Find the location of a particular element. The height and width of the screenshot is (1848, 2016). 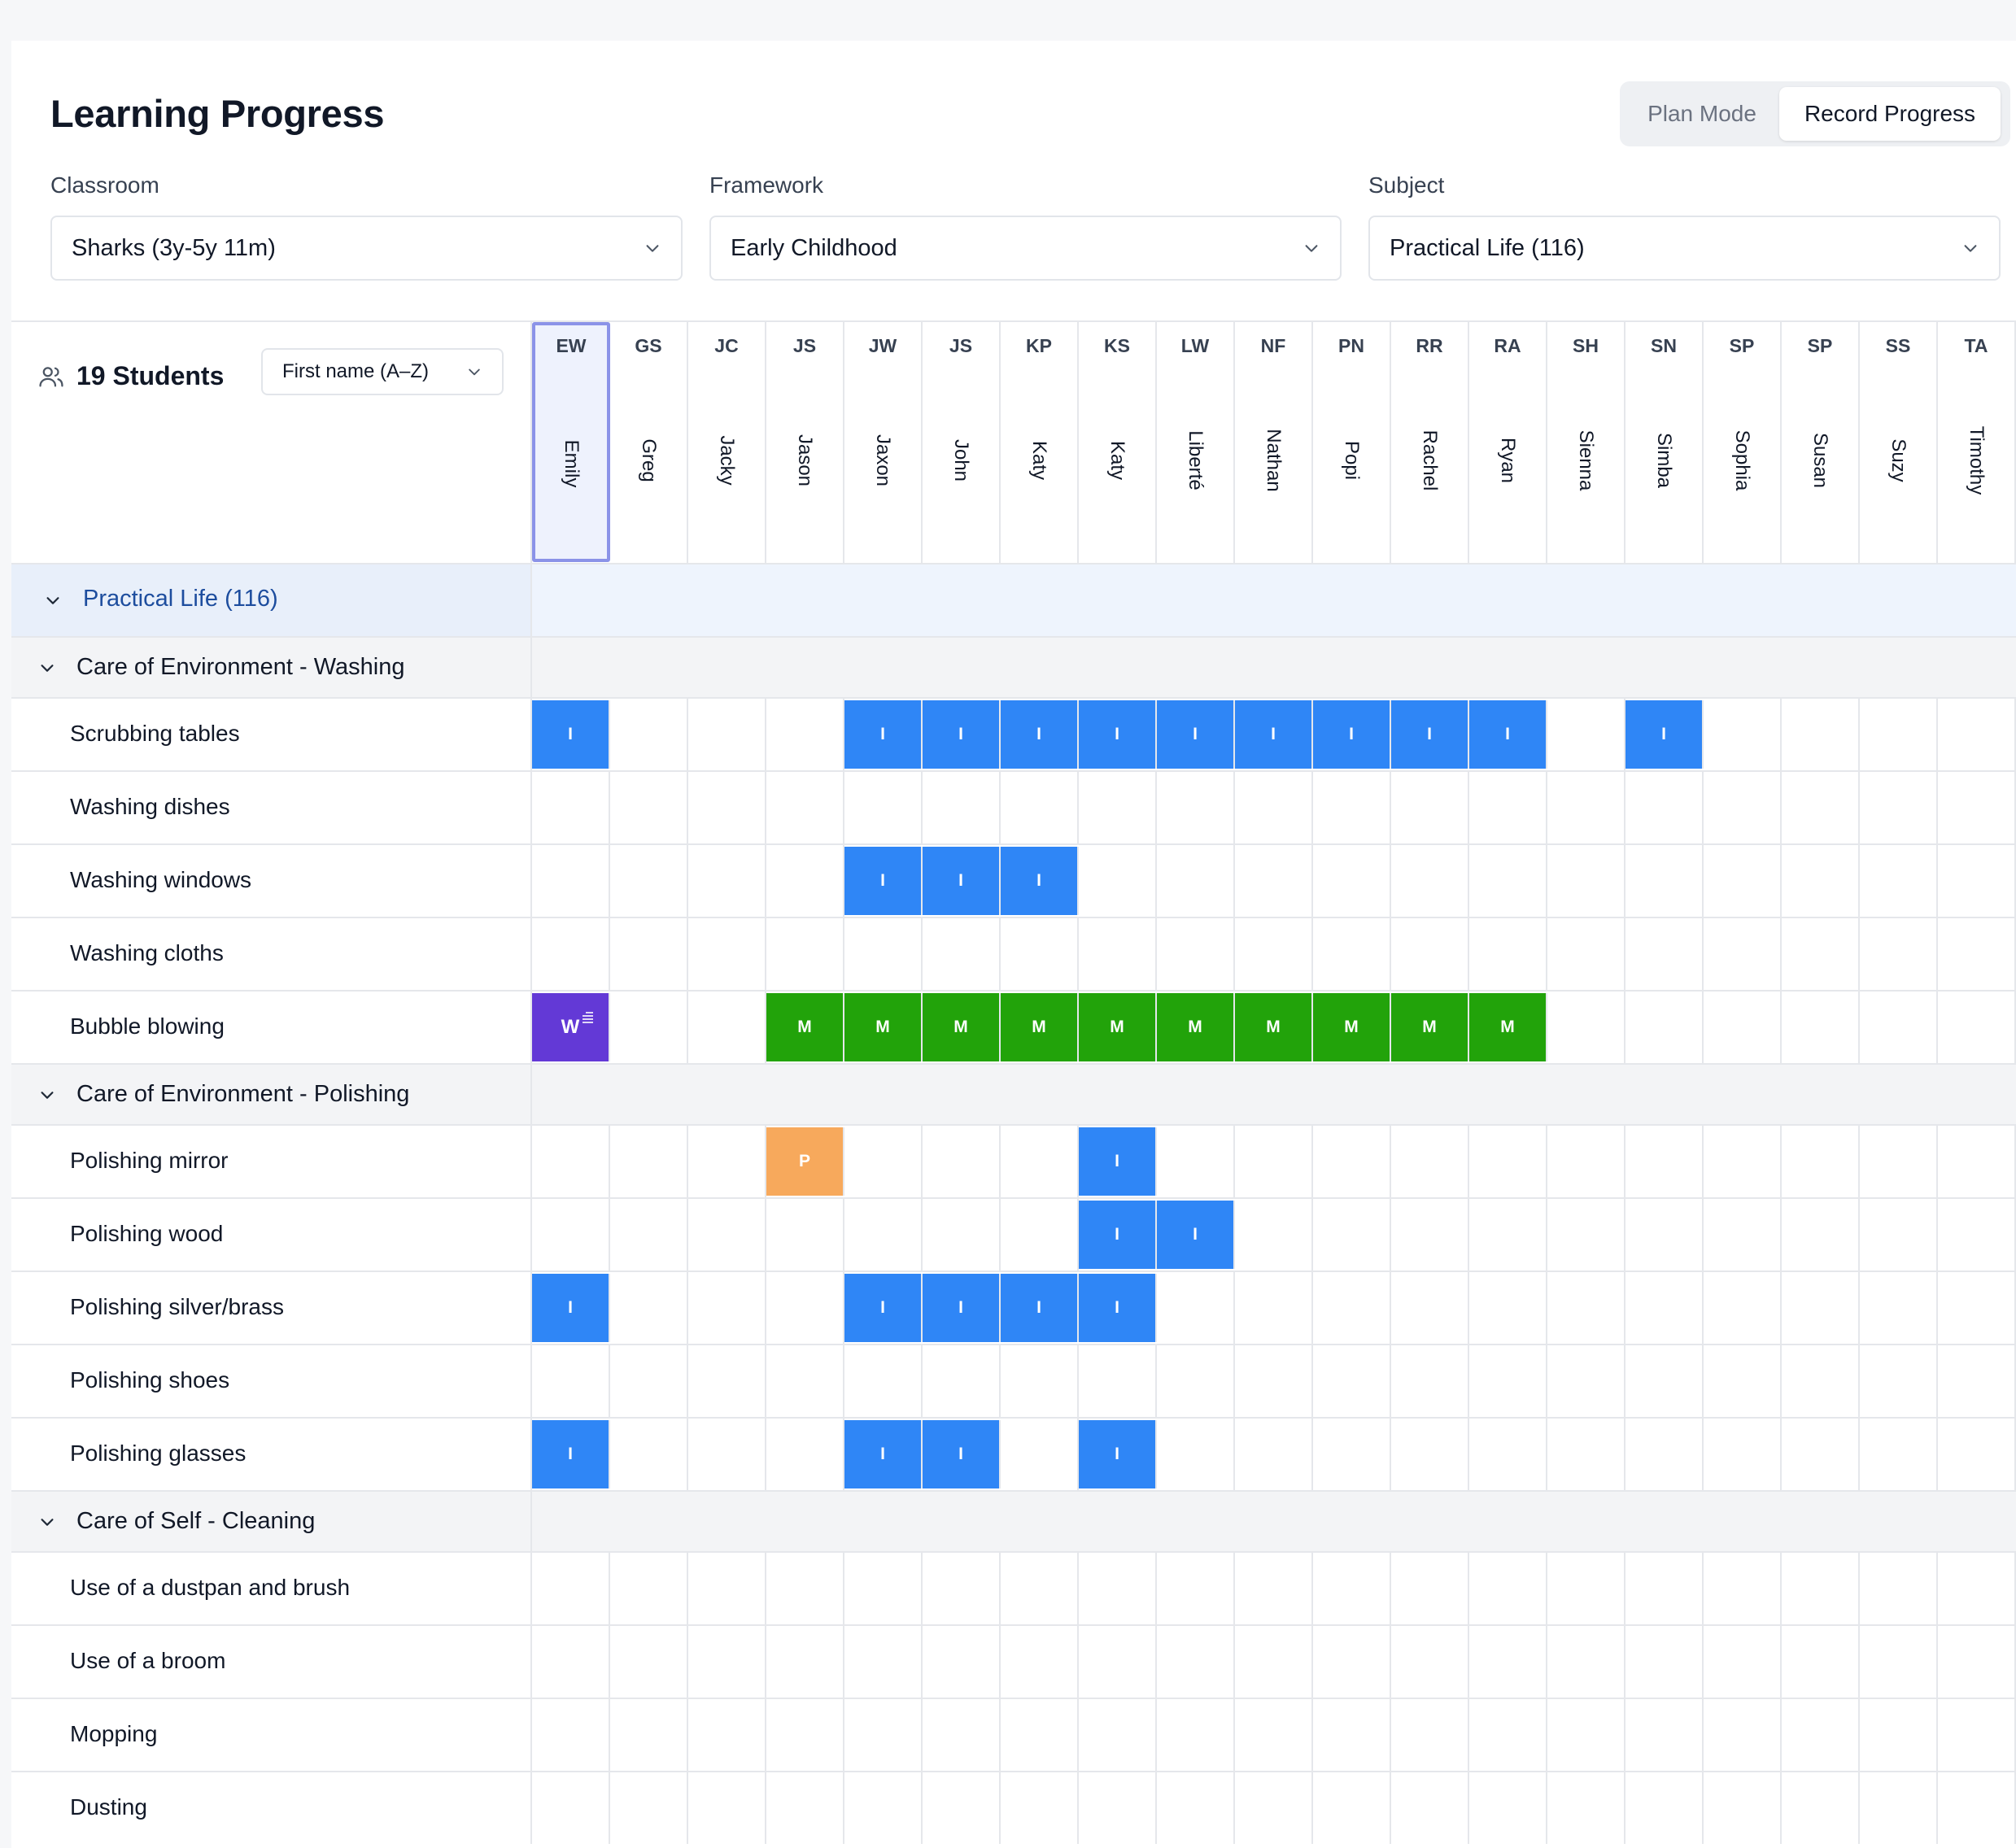

student-column-john: JS John is located at coordinates (962, 442).